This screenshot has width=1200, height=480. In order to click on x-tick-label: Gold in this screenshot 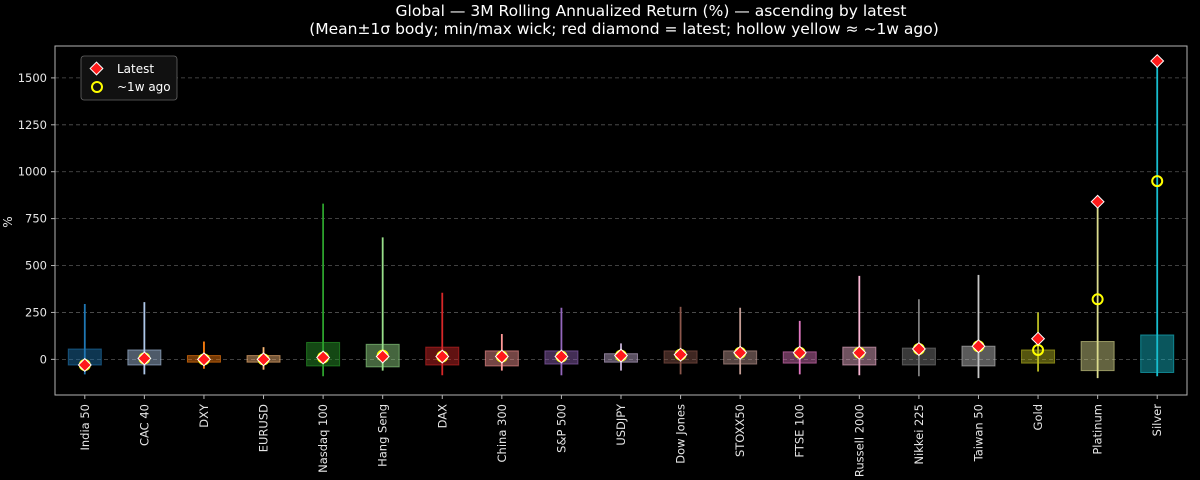, I will do `click(1038, 417)`.